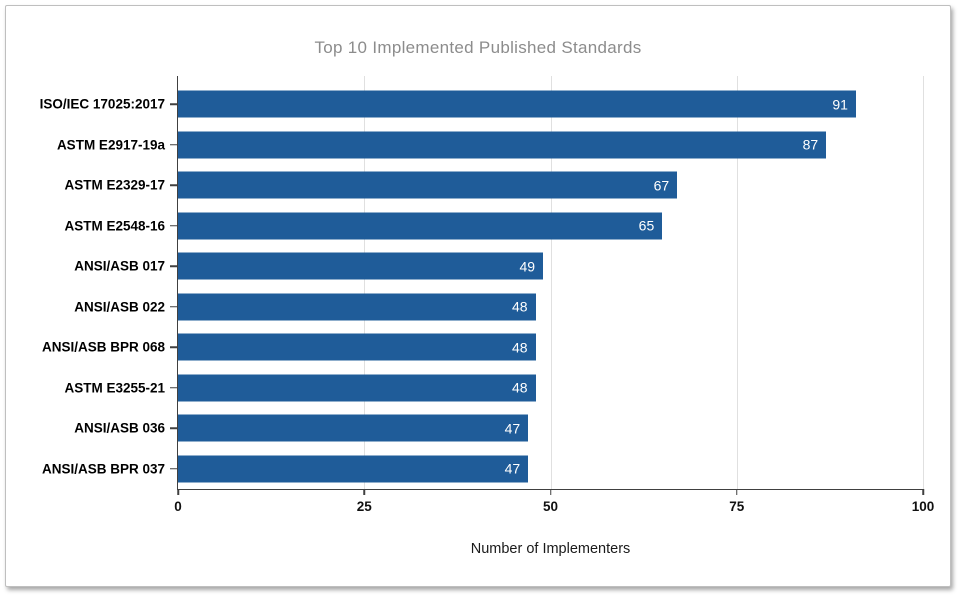  Describe the element at coordinates (737, 506) in the screenshot. I see `x-axis-tick-label: 75` at that location.